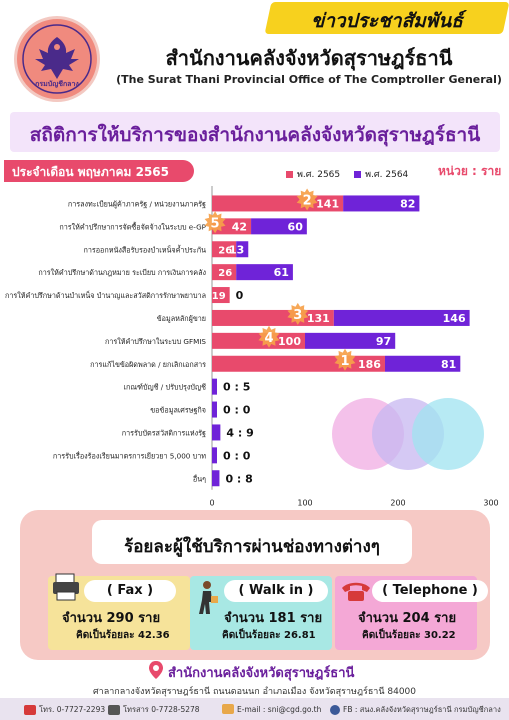 The width and height of the screenshot is (509, 720). What do you see at coordinates (164, 432) in the screenshot?
I see `category-label: การรับบัตรสวัสดิการแห่งรัฐ` at bounding box center [164, 432].